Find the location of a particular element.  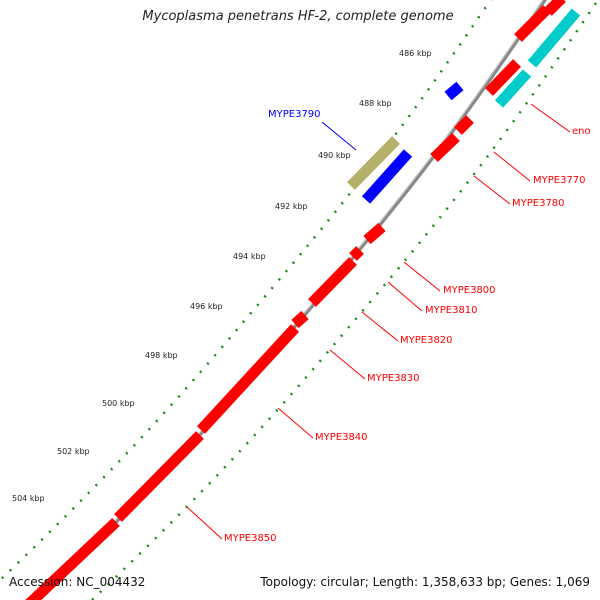

gene-label-MYPE3780: MYPE3780 is located at coordinates (538, 203).